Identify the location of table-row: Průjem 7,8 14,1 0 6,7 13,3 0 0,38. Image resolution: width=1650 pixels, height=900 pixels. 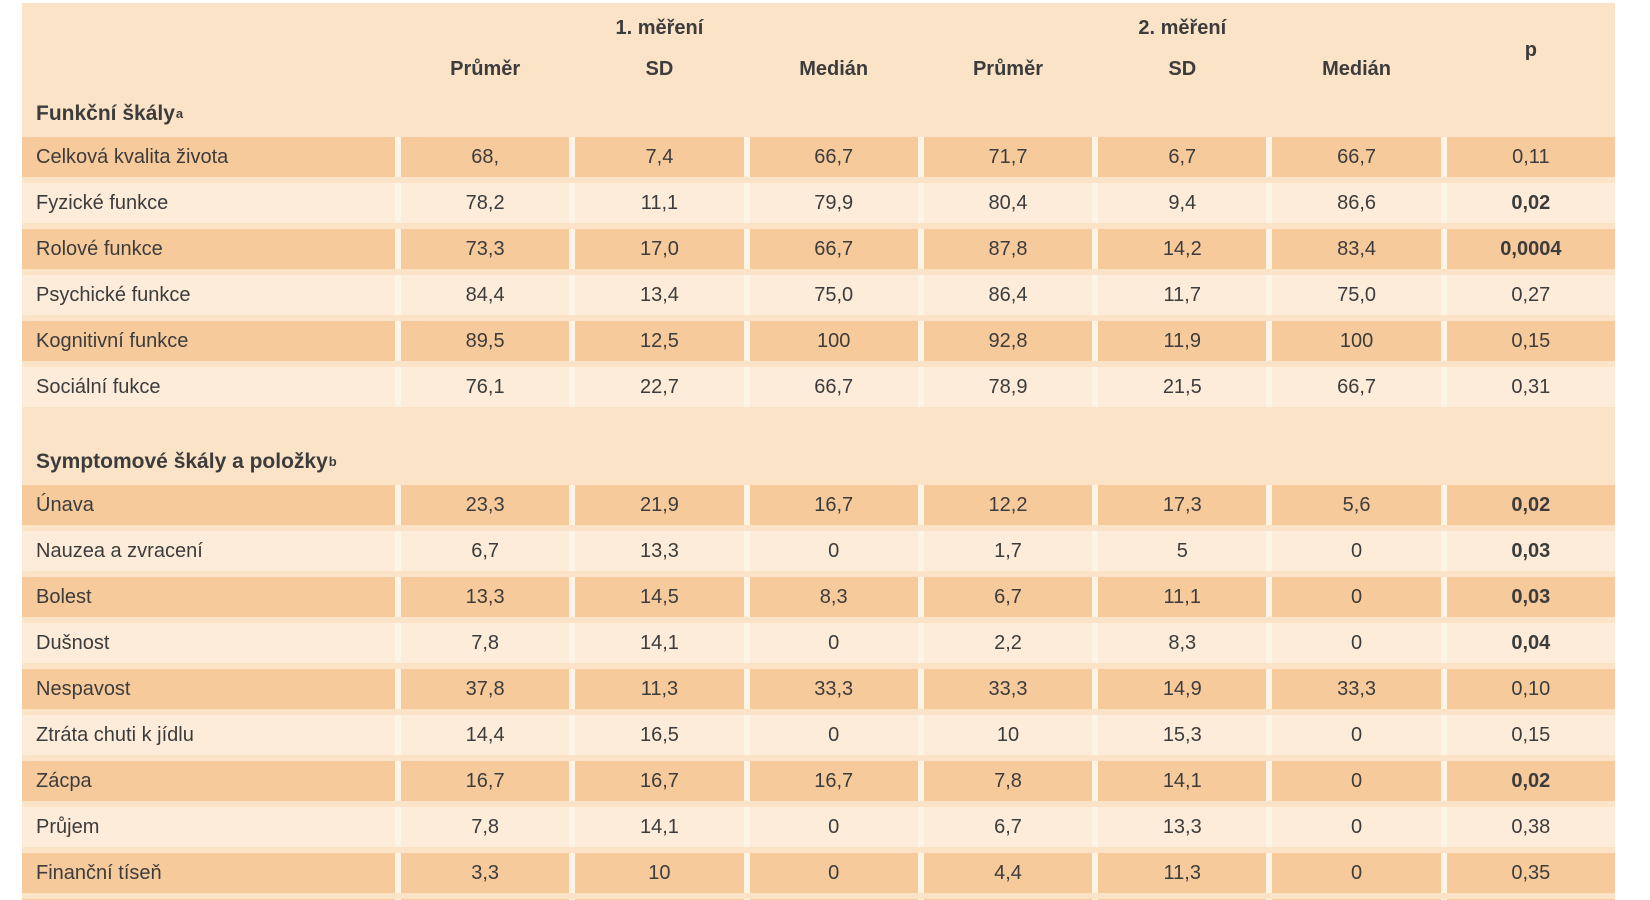
(818, 827).